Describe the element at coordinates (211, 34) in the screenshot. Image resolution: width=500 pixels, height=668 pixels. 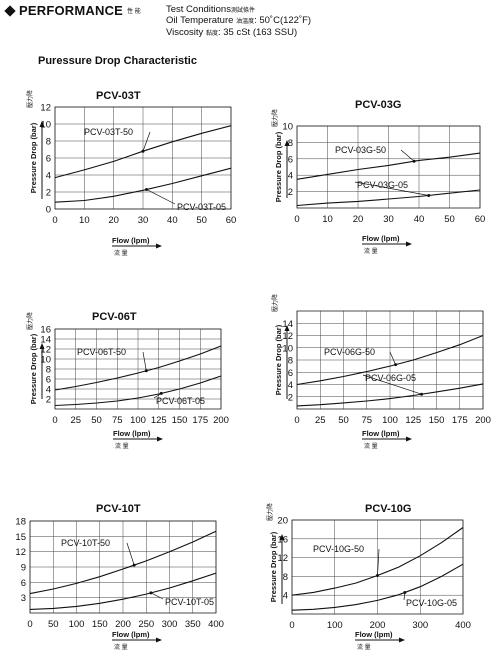
I see `viscosity-cjk: 黏度` at that location.